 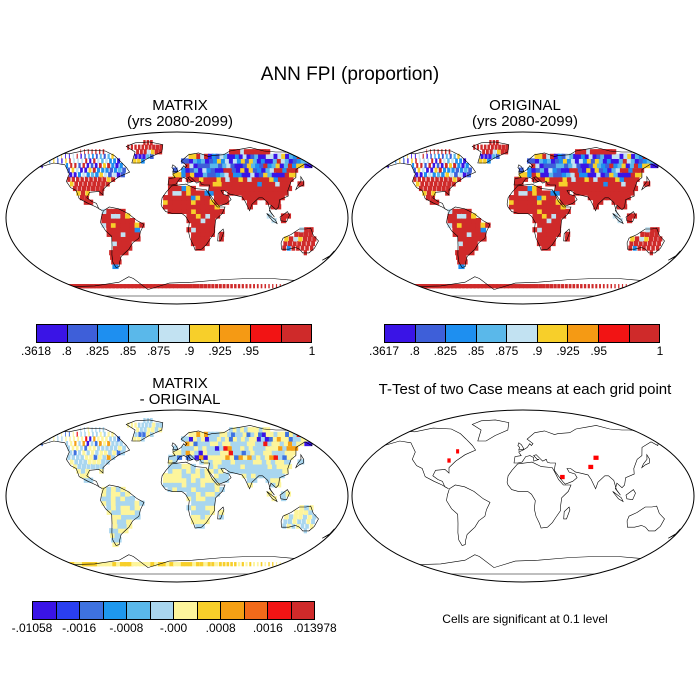 I want to click on coastline-eurasia, so click(x=245, y=182).